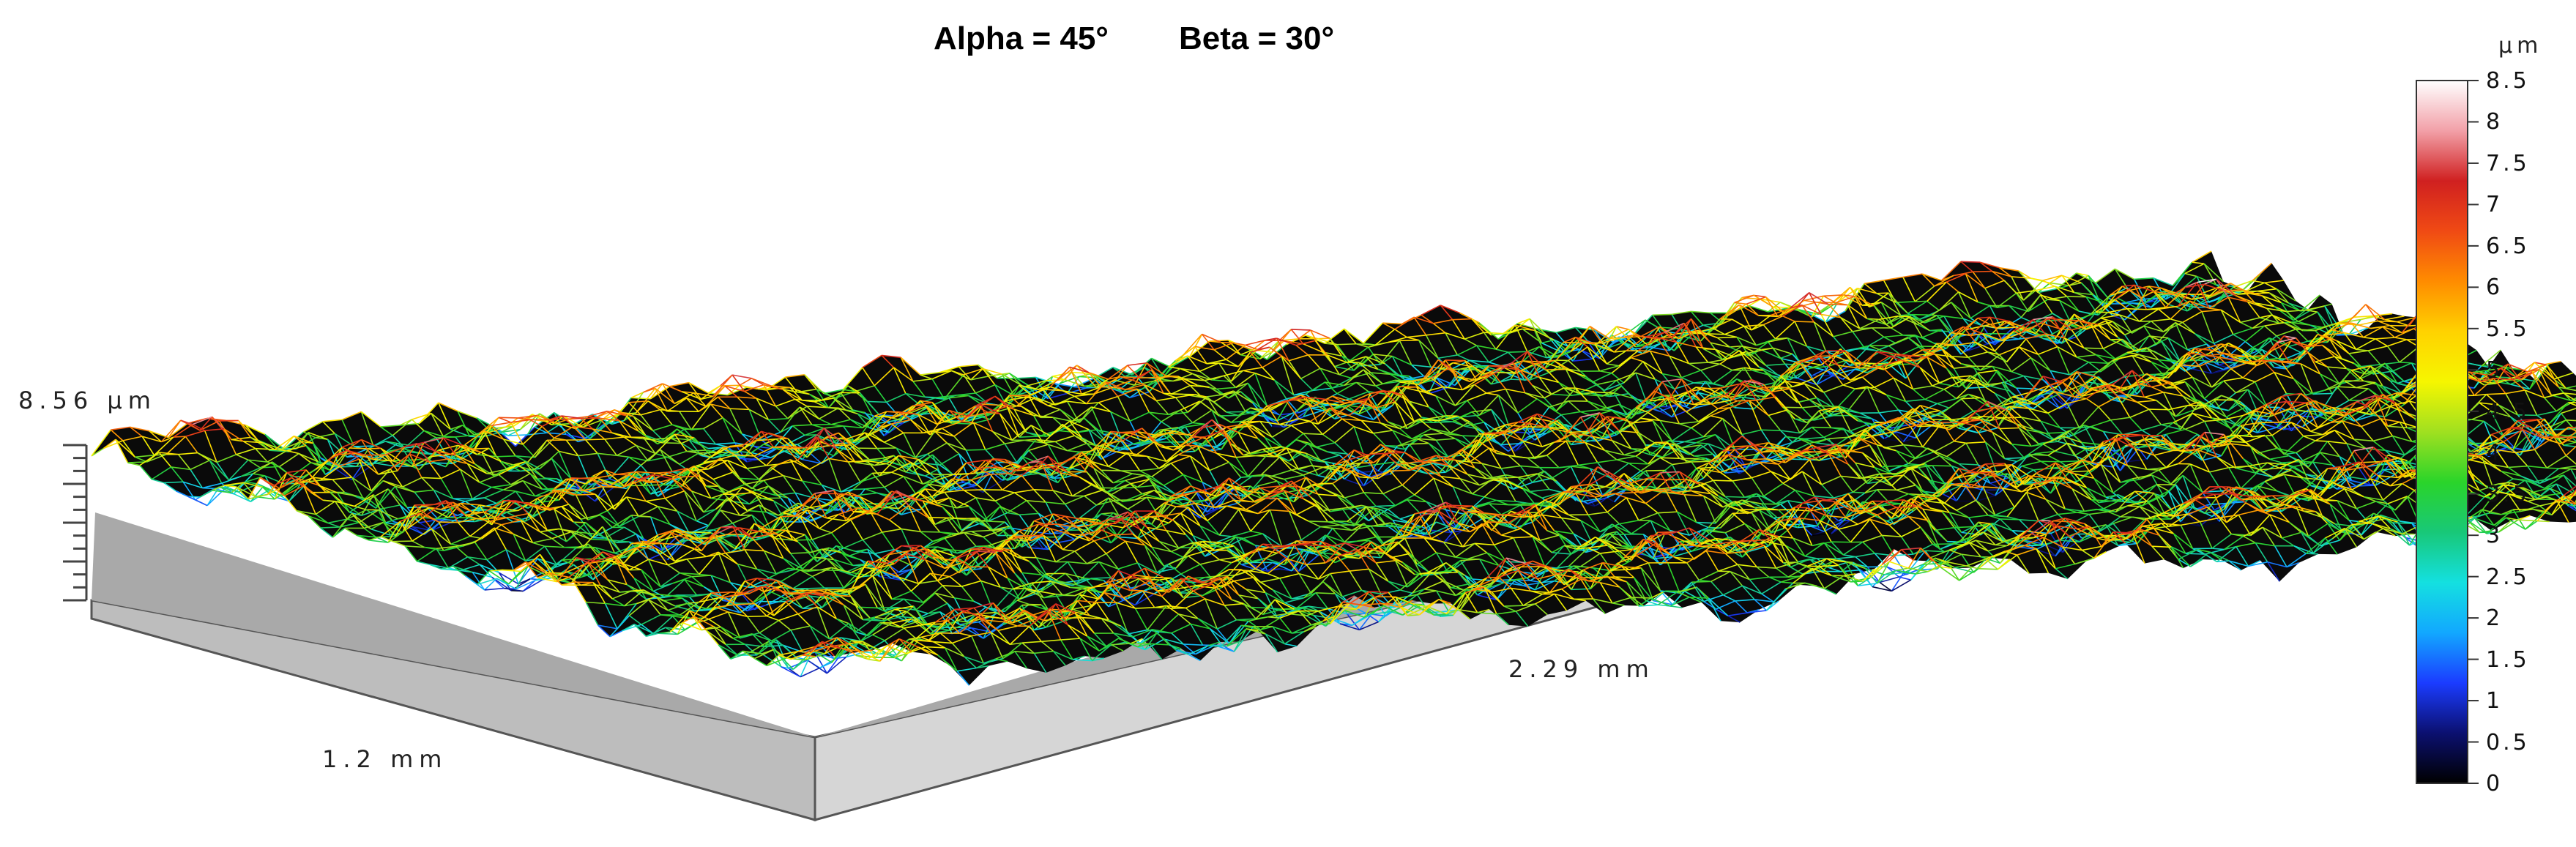 The height and width of the screenshot is (847, 2576). What do you see at coordinates (2495, 205) in the screenshot?
I see `colorbar-tick-label: 7` at bounding box center [2495, 205].